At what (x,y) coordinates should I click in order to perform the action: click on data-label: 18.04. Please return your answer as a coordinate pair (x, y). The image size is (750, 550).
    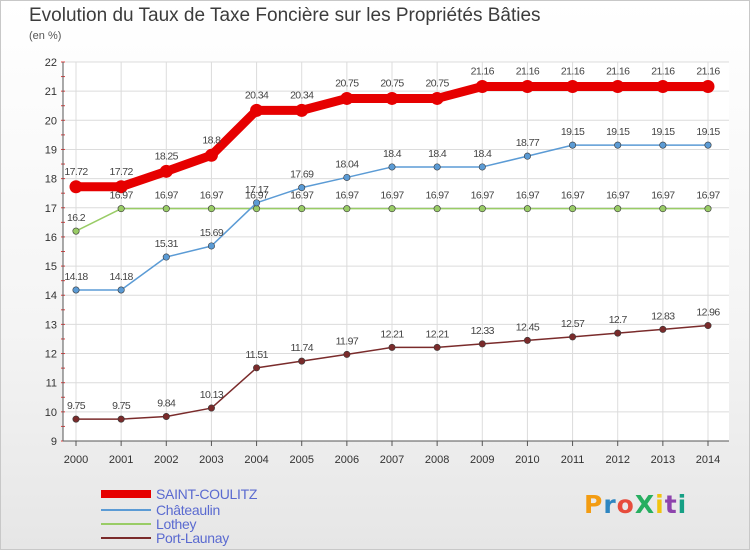
    Looking at the image, I should click on (347, 164).